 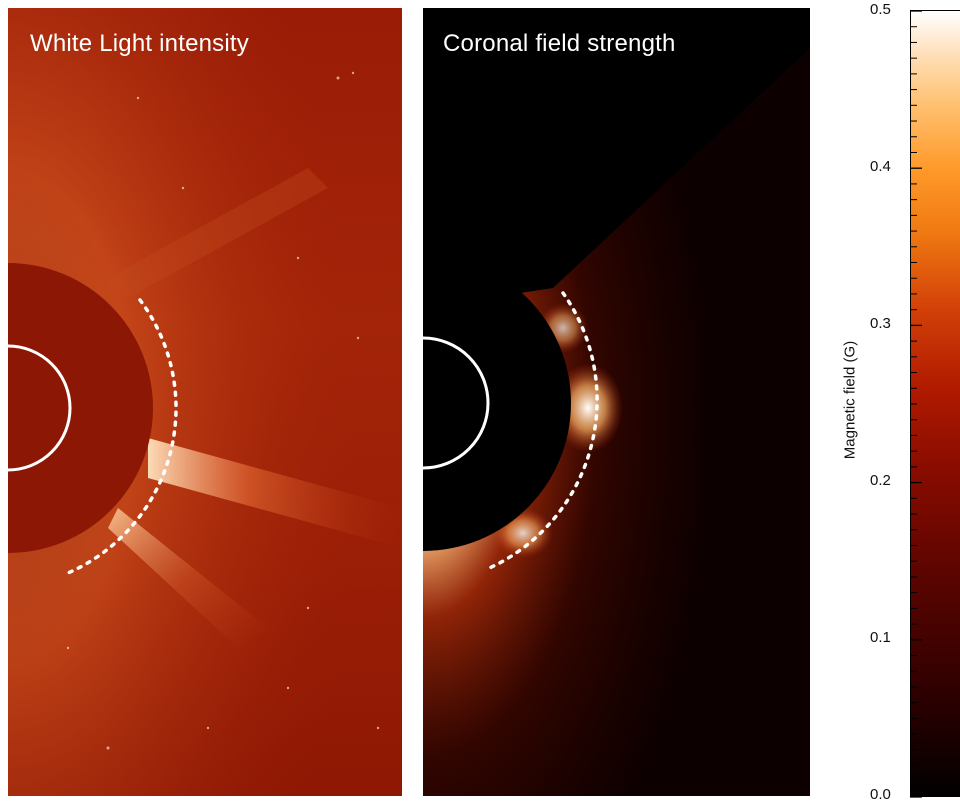 What do you see at coordinates (218, 233) in the screenshot?
I see `streamer-northeast` at bounding box center [218, 233].